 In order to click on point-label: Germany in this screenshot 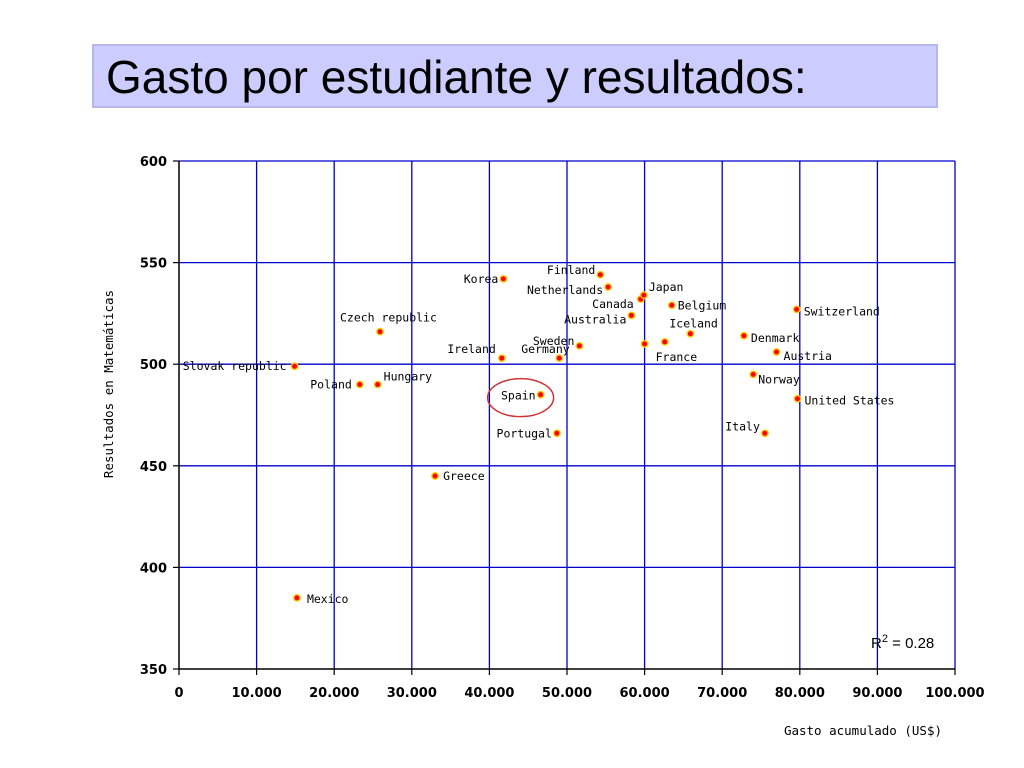, I will do `click(545, 349)`.